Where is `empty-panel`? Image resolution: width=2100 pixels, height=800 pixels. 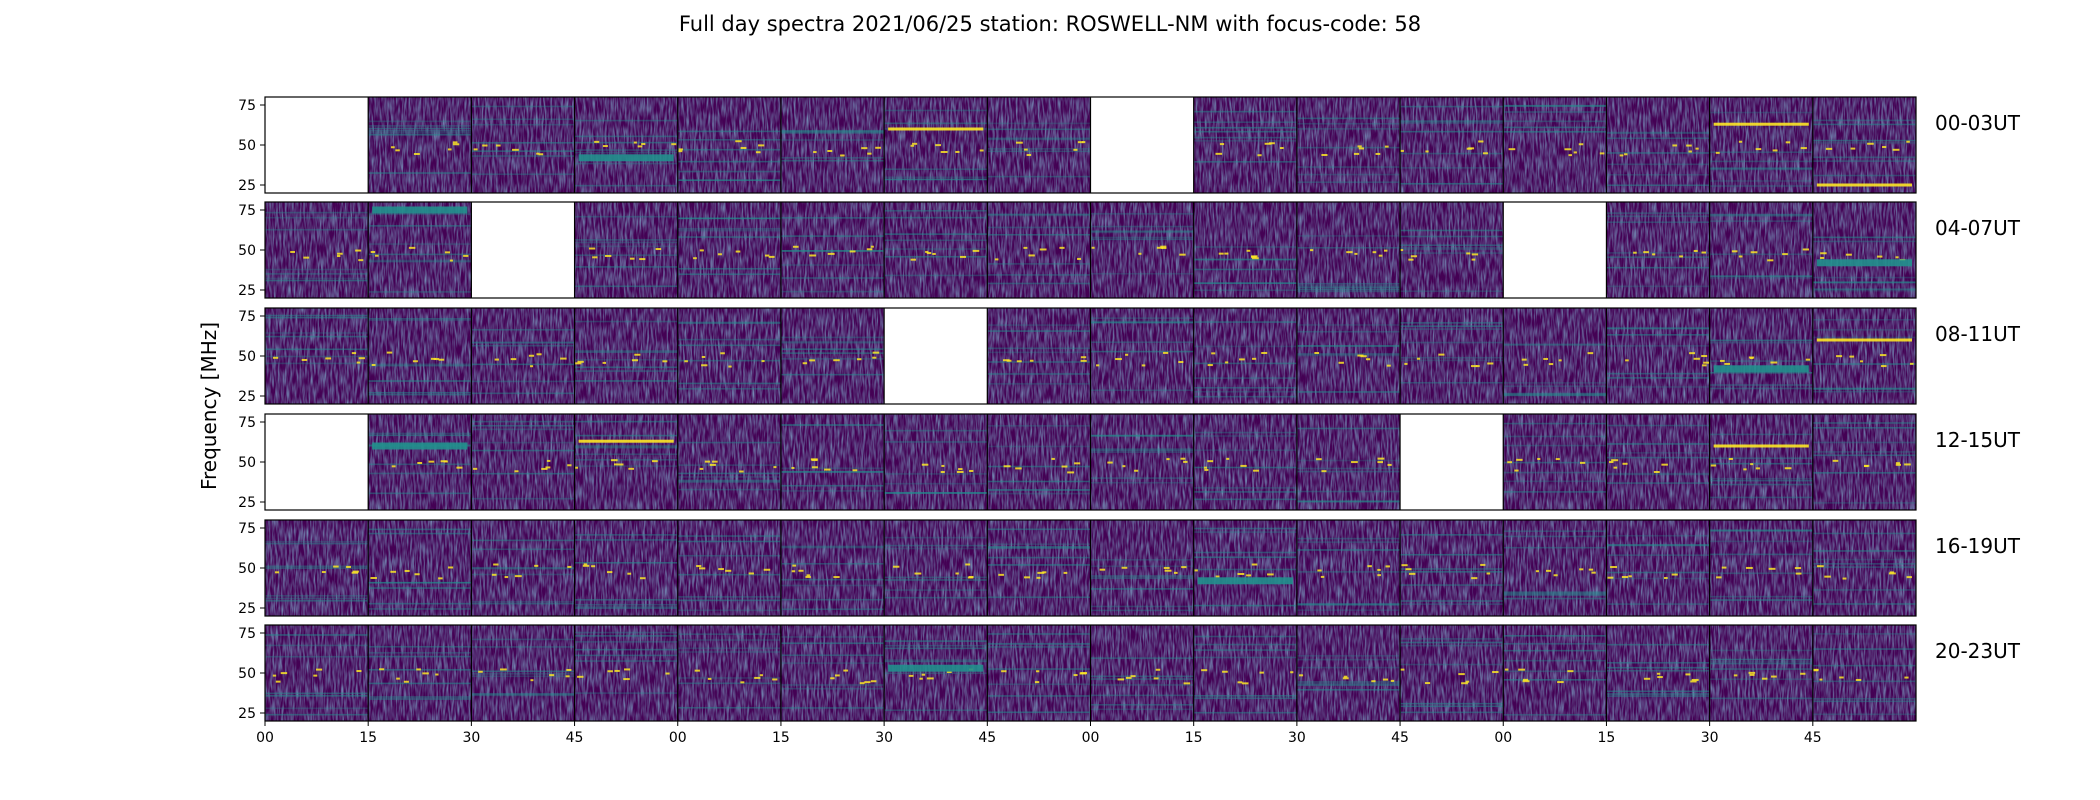 empty-panel is located at coordinates (317, 462).